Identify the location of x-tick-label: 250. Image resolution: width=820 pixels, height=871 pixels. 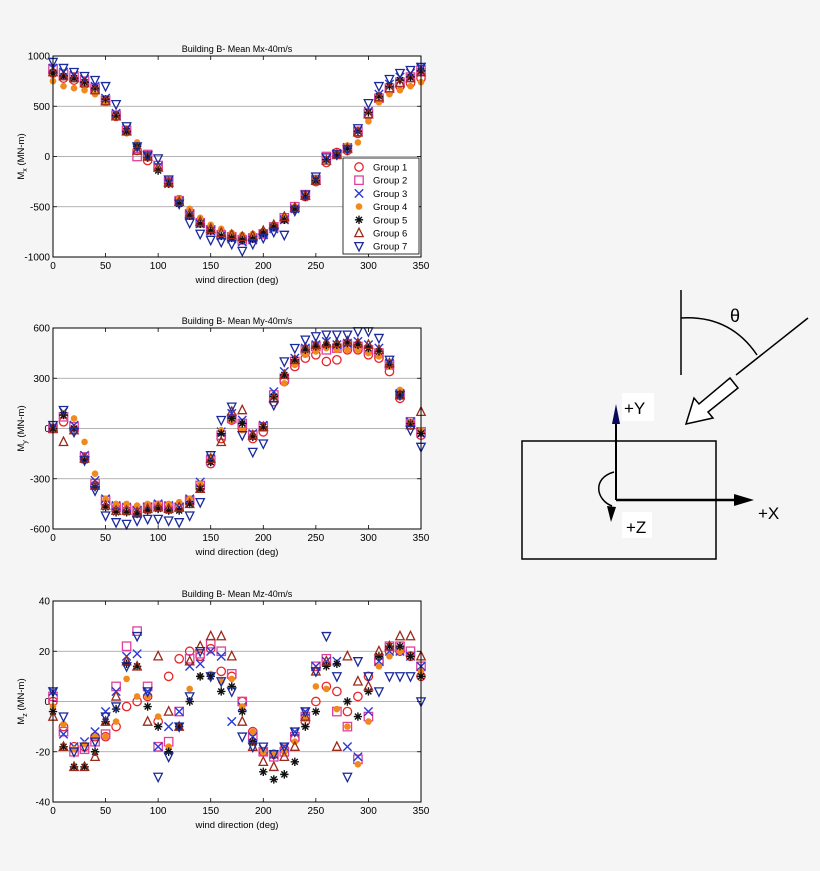
(316, 266).